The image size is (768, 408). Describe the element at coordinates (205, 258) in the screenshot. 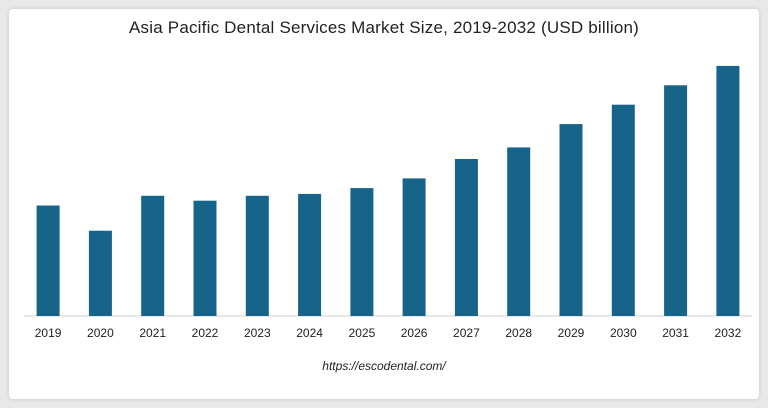

I see `bar-2022` at that location.